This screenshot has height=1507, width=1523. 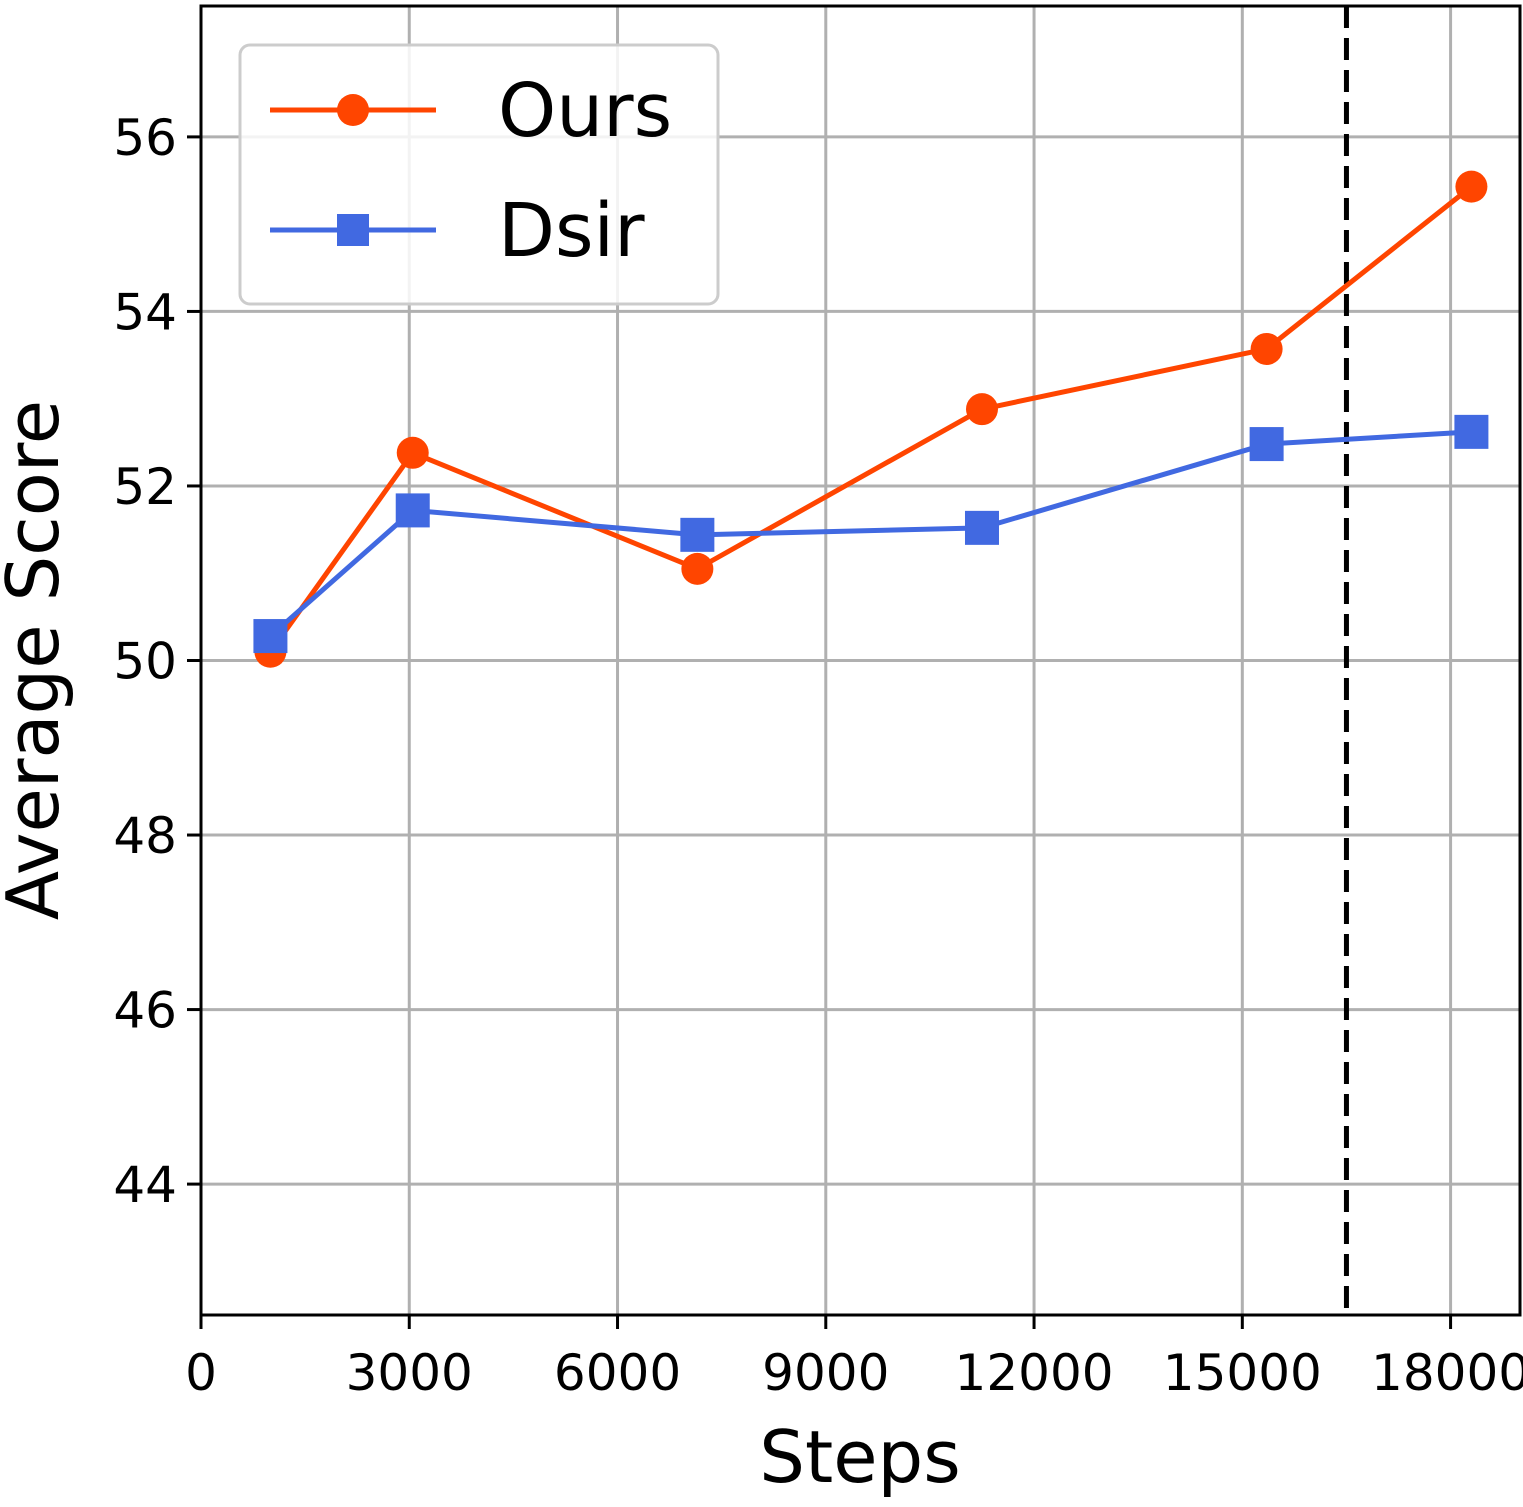 I want to click on series-line-dsir, so click(x=870, y=533).